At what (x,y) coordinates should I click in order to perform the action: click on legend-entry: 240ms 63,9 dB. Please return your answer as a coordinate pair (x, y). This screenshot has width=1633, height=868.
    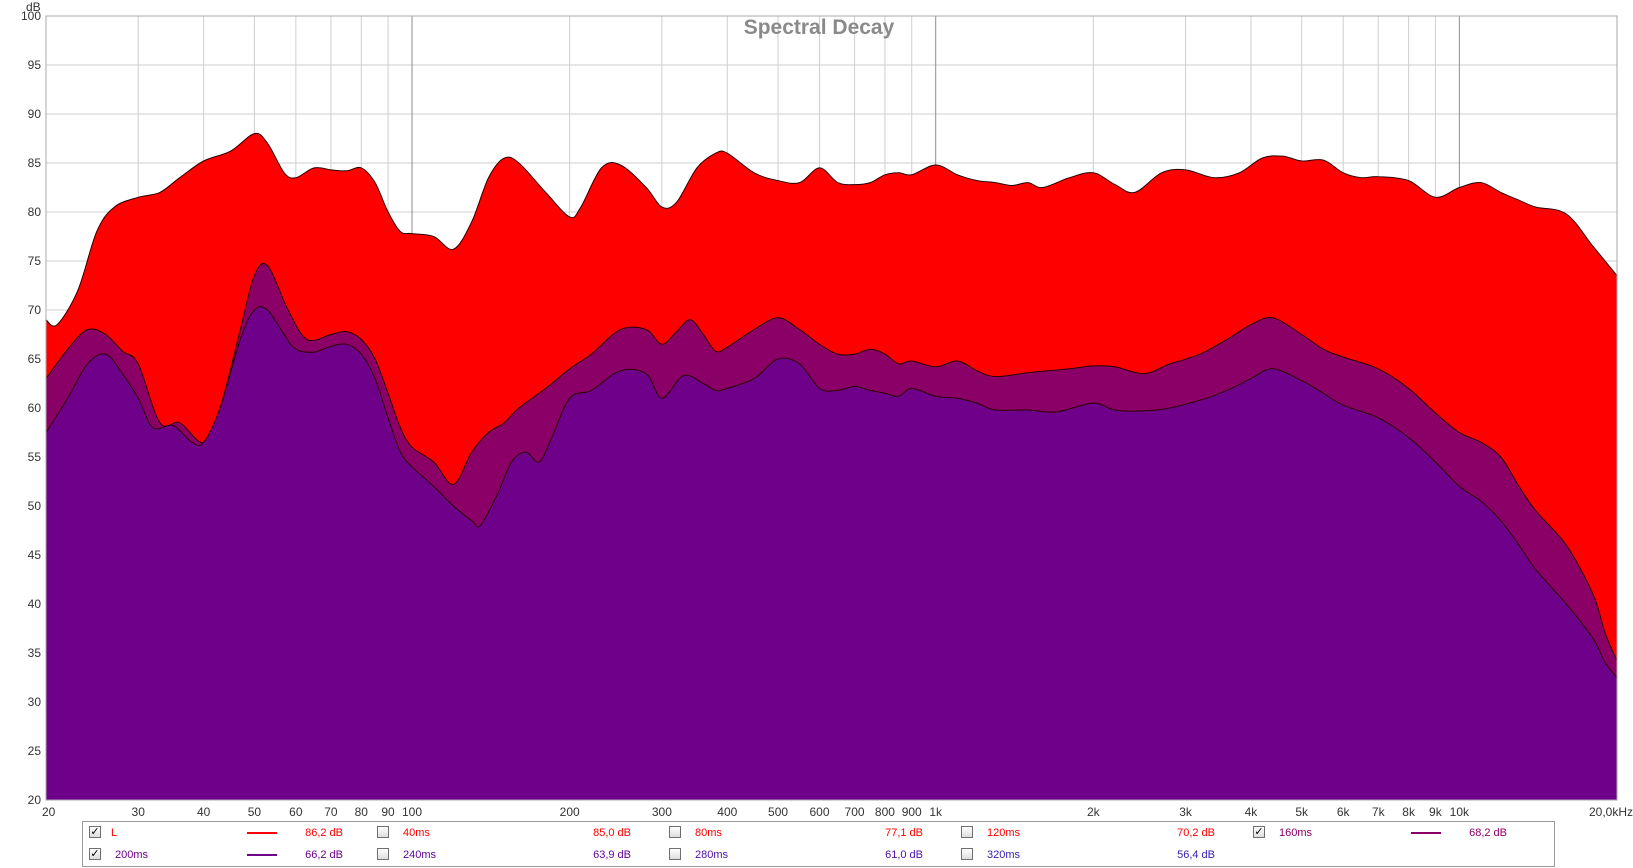
    Looking at the image, I should click on (517, 855).